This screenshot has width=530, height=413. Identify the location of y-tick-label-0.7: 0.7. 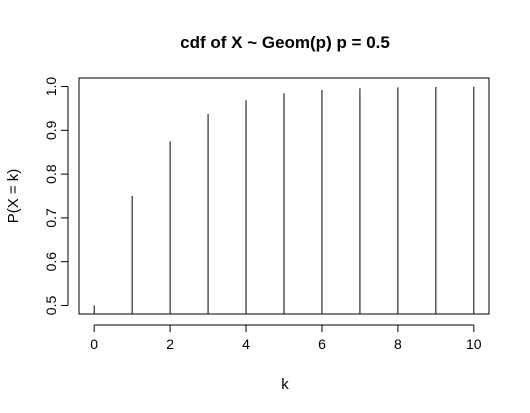
(51, 218).